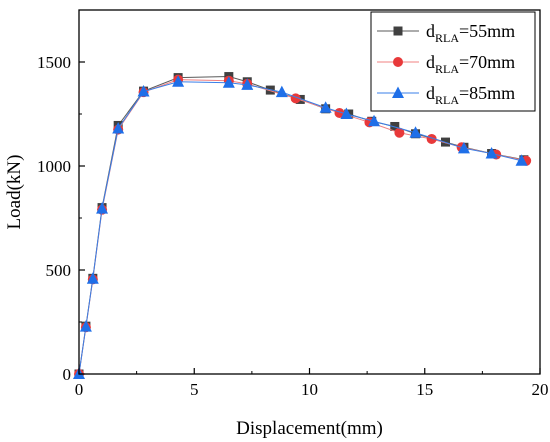  What do you see at coordinates (194, 389) in the screenshot?
I see `x-tick-label: 5` at bounding box center [194, 389].